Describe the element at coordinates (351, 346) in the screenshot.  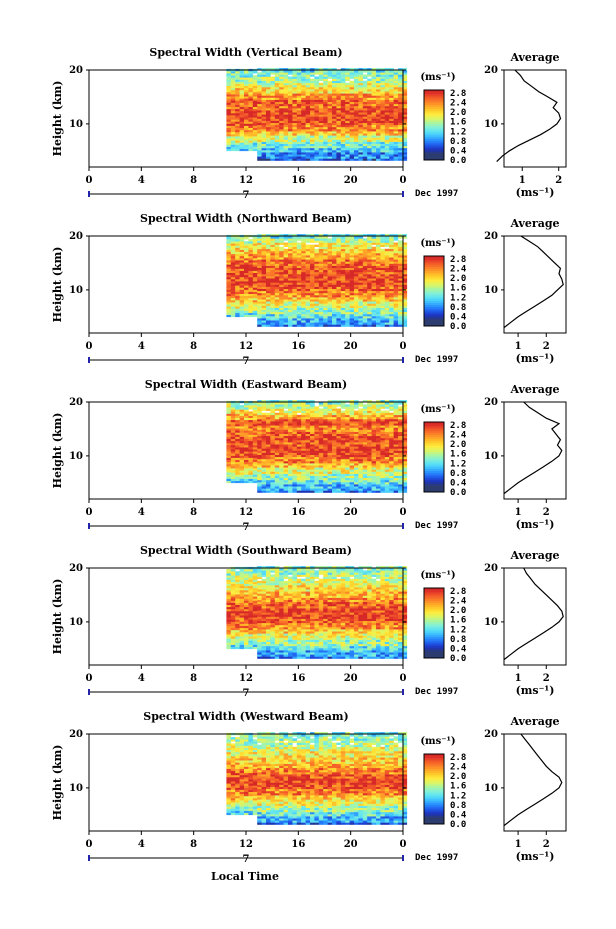
I see `x-tick-label: 20` at that location.